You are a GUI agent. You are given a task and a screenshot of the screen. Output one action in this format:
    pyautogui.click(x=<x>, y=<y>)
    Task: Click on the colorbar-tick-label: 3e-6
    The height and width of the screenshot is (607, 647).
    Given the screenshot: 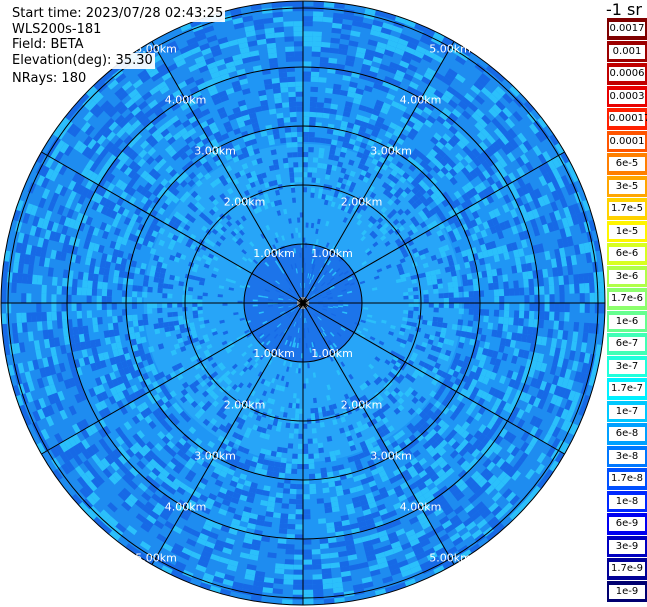 What is the action you would take?
    pyautogui.click(x=627, y=276)
    